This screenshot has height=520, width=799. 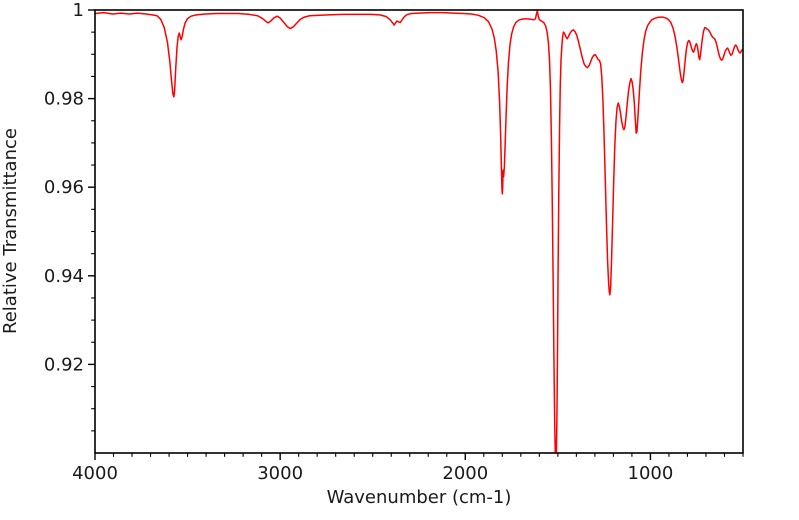 I want to click on y-tick-label: 0.92, so click(x=64, y=364).